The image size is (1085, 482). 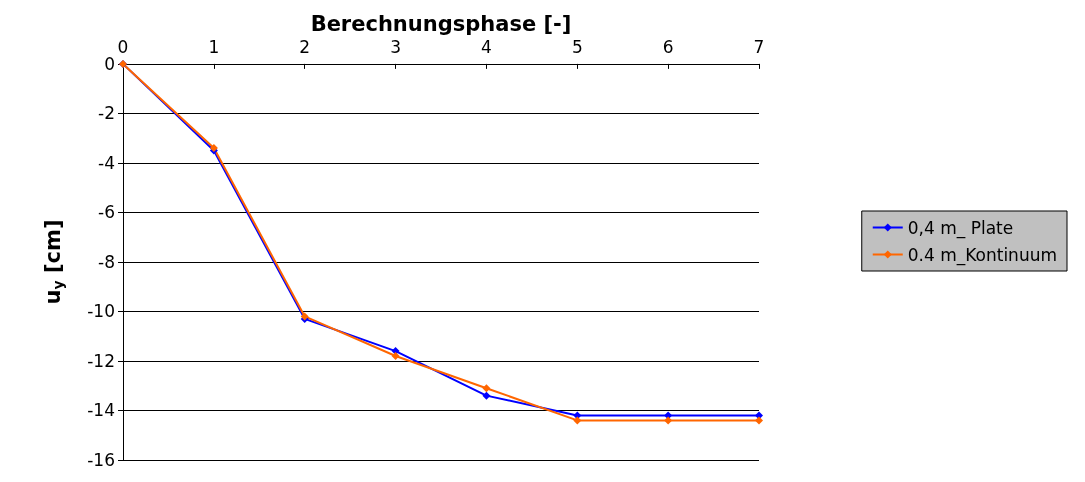 What do you see at coordinates (305, 47) in the screenshot?
I see `x-tick-label: 2` at bounding box center [305, 47].